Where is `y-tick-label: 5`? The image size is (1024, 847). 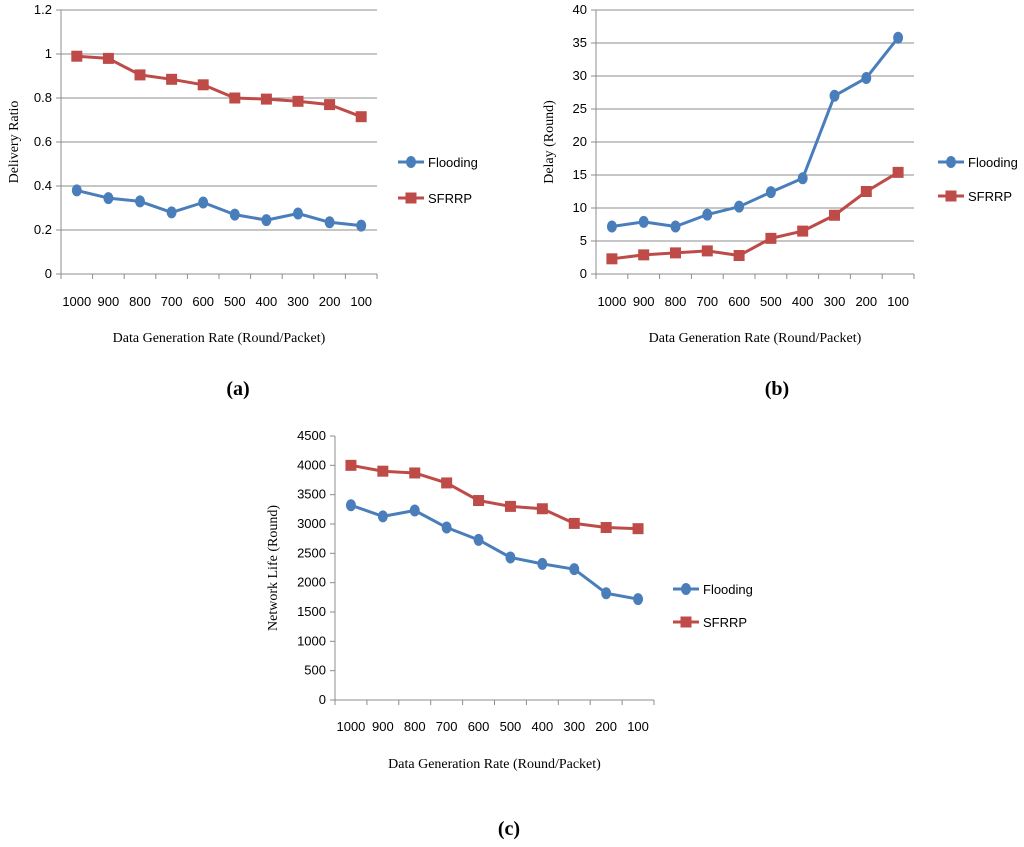 y-tick-label: 5 is located at coordinates (583, 240).